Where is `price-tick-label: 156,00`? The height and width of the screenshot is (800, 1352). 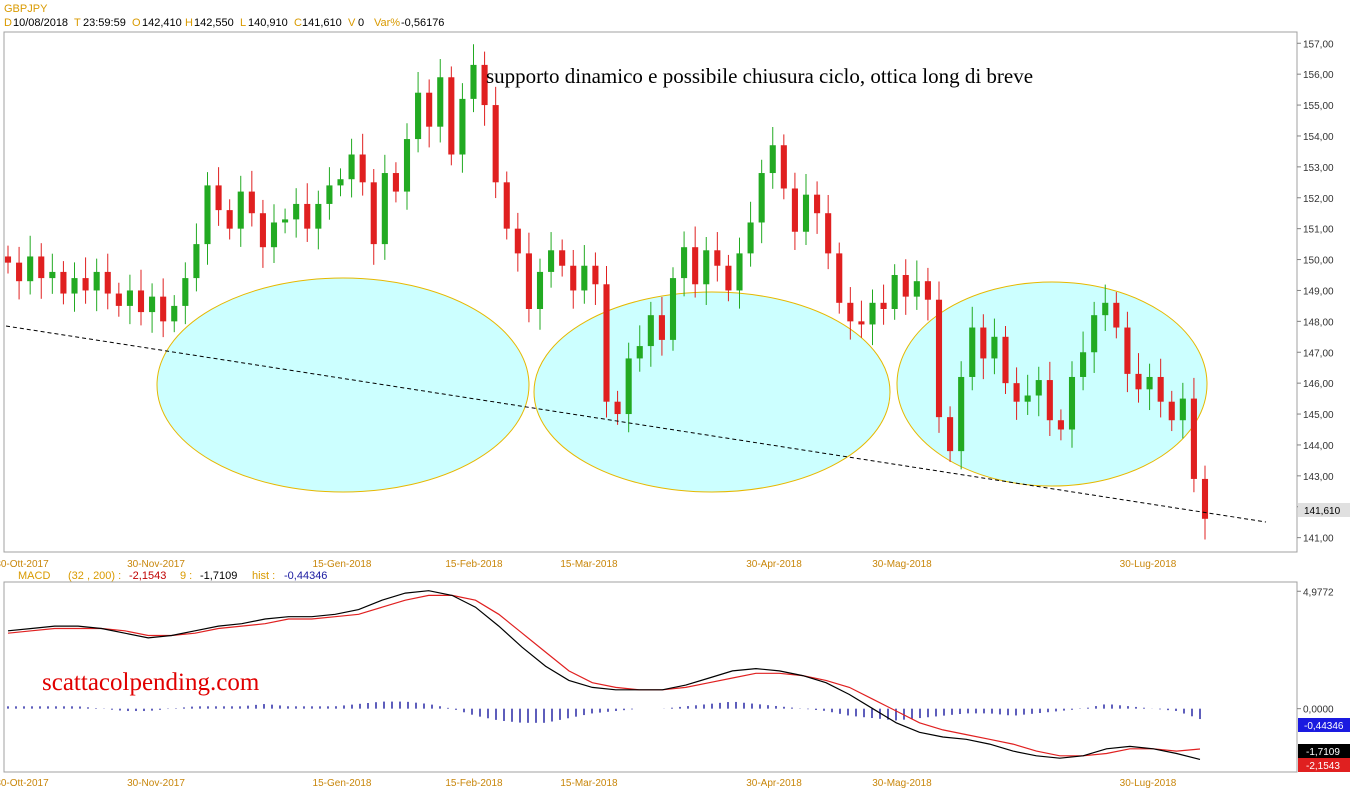
price-tick-label: 156,00 is located at coordinates (1318, 75).